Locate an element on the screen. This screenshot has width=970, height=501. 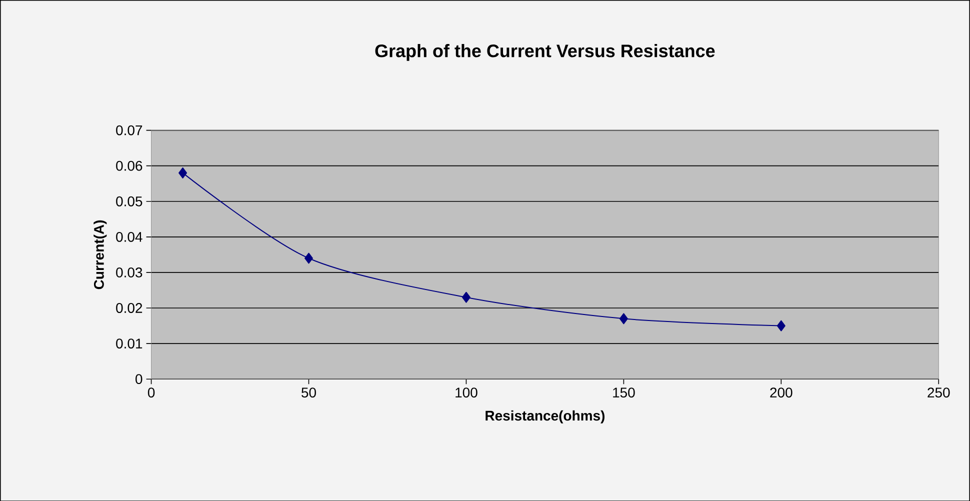
x-tick-label: 150 is located at coordinates (624, 392).